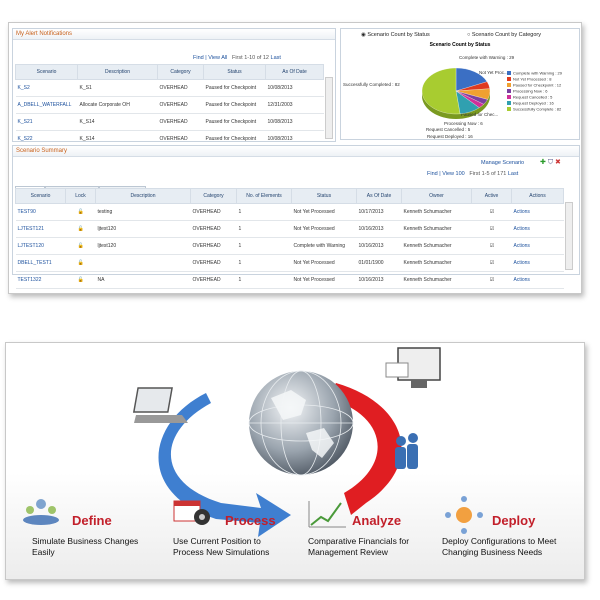  Describe the element at coordinates (41, 512) in the screenshot. I see `define-icon` at that location.